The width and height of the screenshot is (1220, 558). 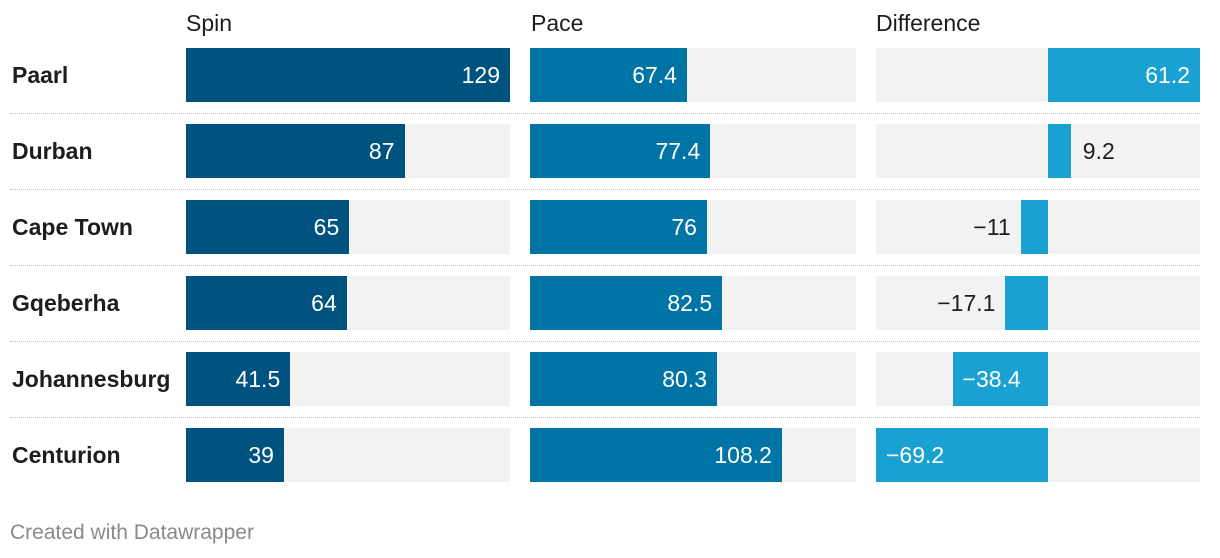 I want to click on pace-track: 67.4, so click(x=693, y=75).